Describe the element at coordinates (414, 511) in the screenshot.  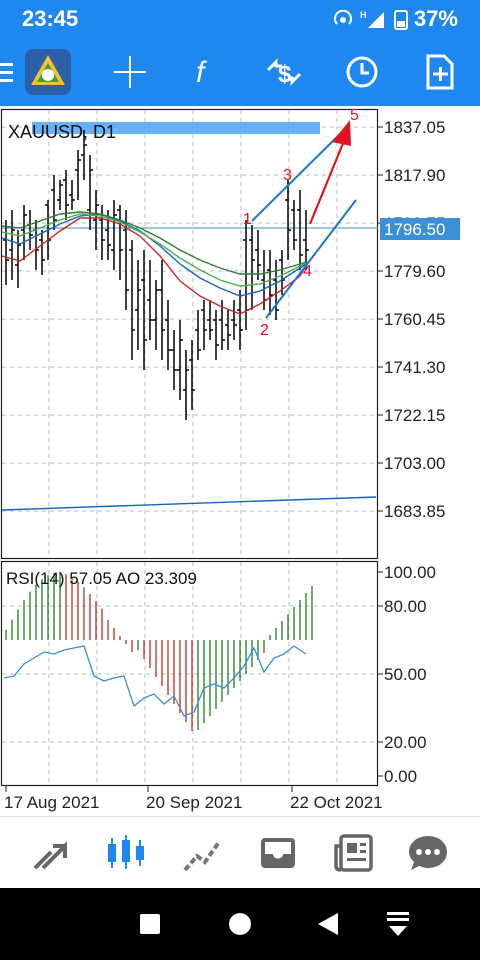
I see `price-tick-label: 1683.85` at that location.